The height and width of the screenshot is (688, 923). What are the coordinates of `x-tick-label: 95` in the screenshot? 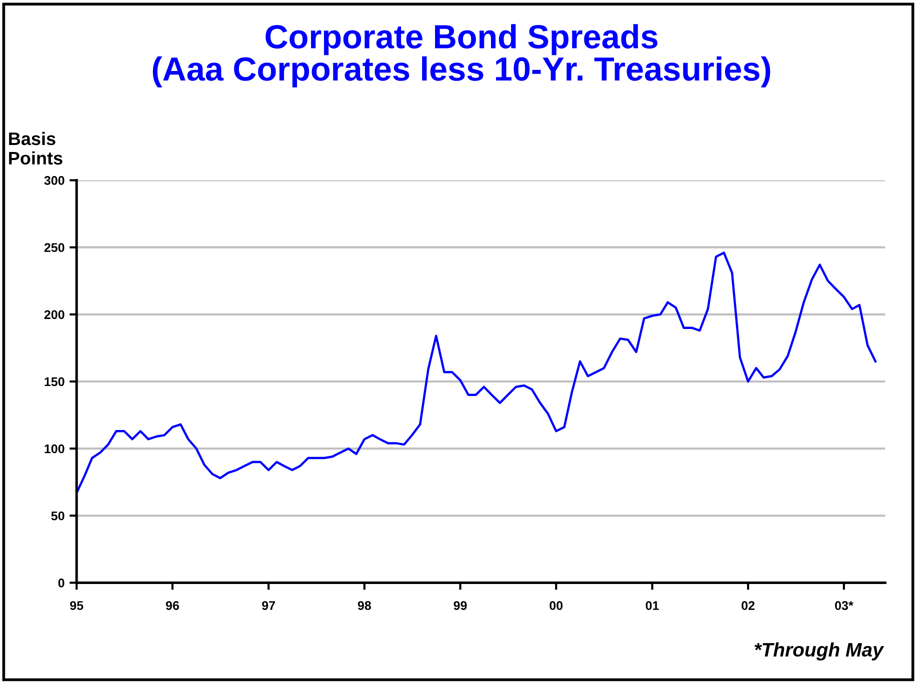 It's located at (77, 605).